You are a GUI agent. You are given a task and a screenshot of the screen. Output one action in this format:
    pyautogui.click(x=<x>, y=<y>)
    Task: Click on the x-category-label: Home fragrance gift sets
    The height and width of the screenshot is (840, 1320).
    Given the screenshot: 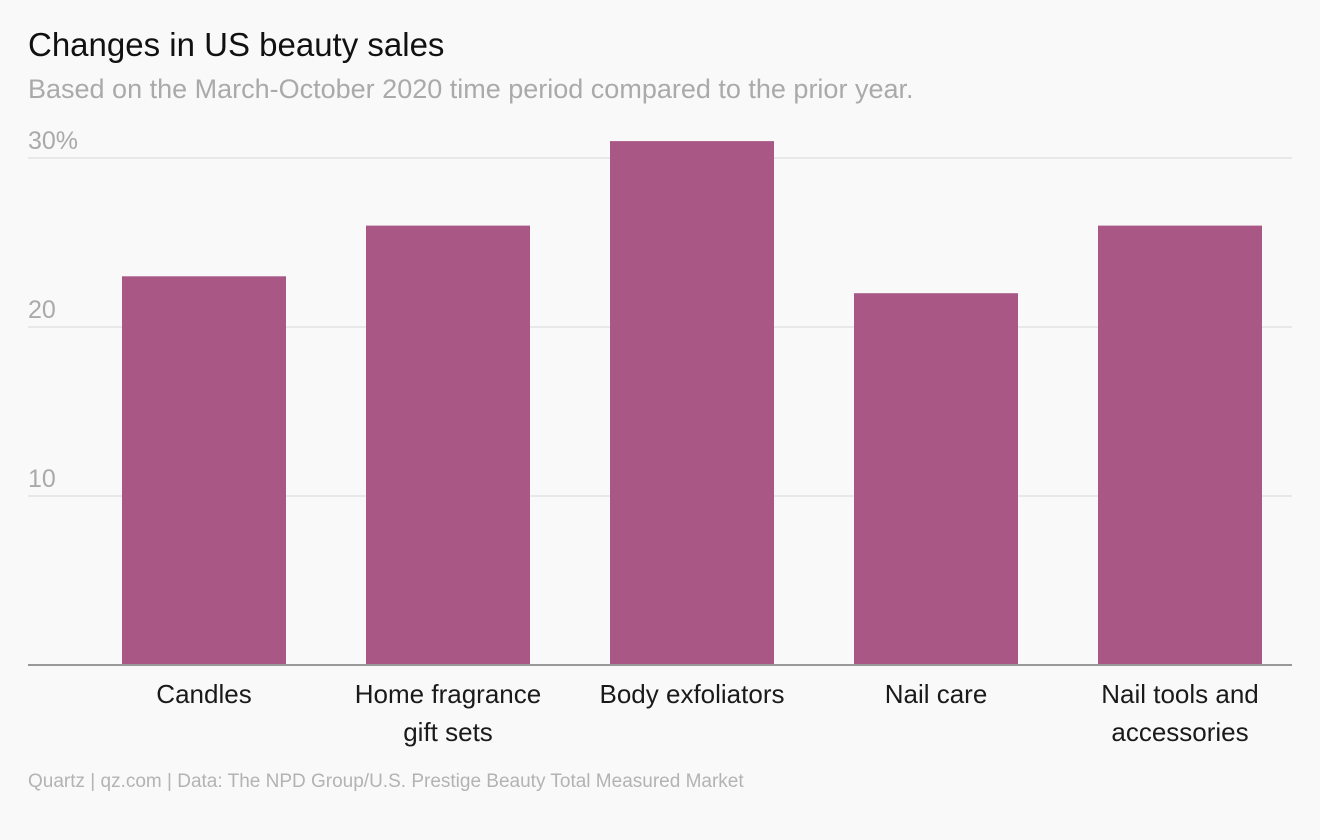 What is the action you would take?
    pyautogui.click(x=448, y=713)
    